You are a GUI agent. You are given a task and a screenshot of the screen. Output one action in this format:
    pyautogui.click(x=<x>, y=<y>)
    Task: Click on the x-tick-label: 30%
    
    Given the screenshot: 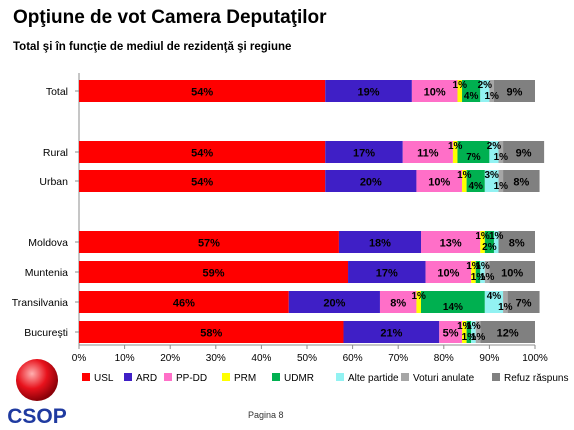 What is the action you would take?
    pyautogui.click(x=216, y=358)
    